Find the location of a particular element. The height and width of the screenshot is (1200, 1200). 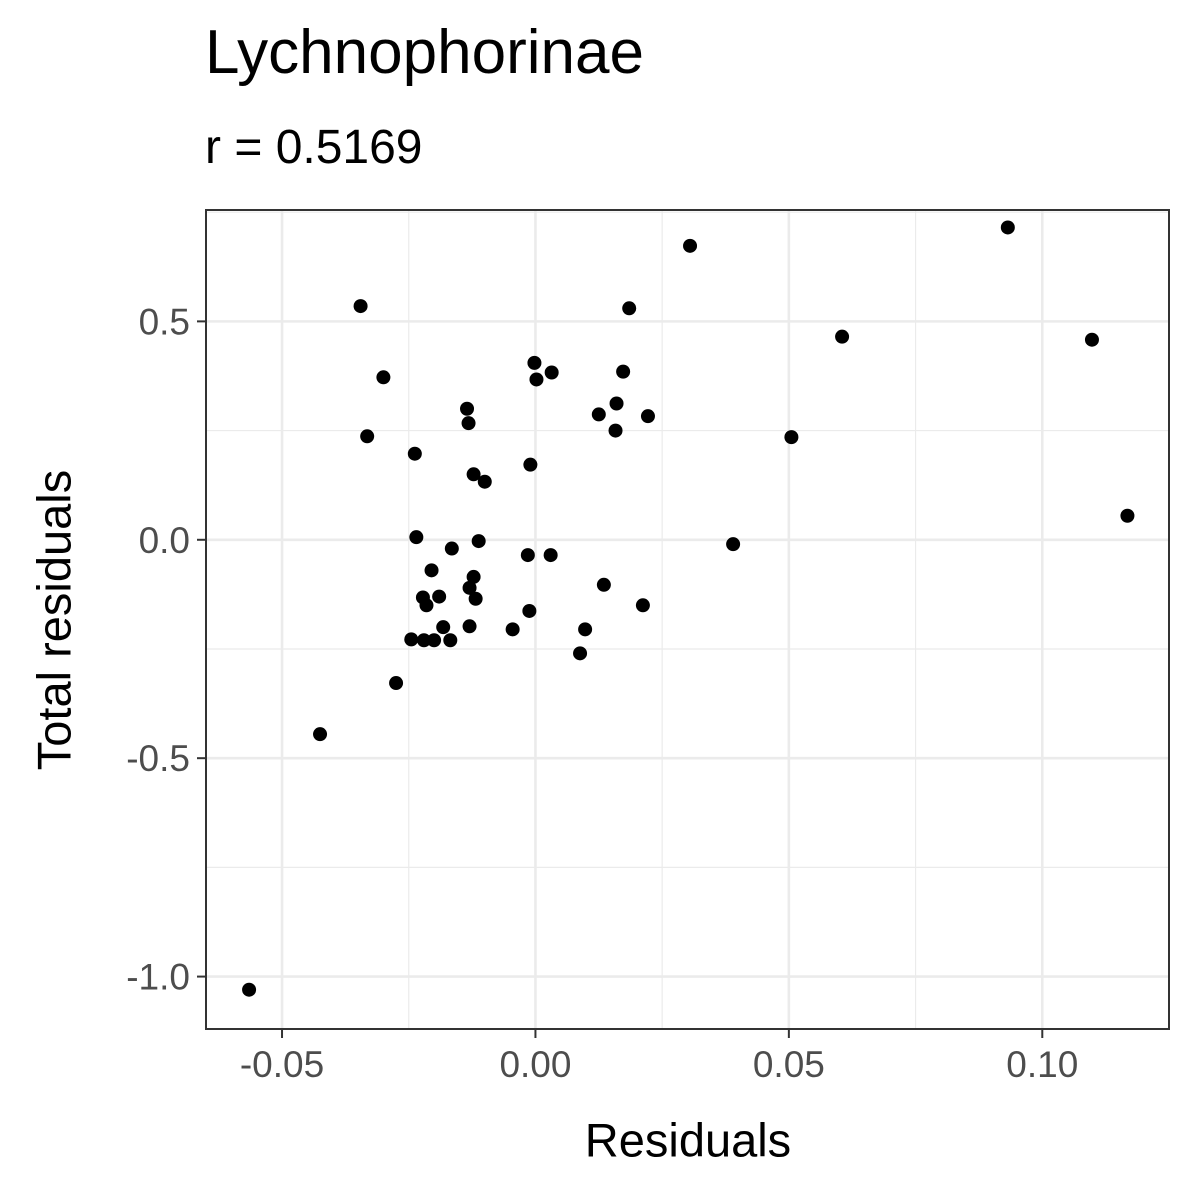

y-tick-label: 0.5 is located at coordinates (164, 321).